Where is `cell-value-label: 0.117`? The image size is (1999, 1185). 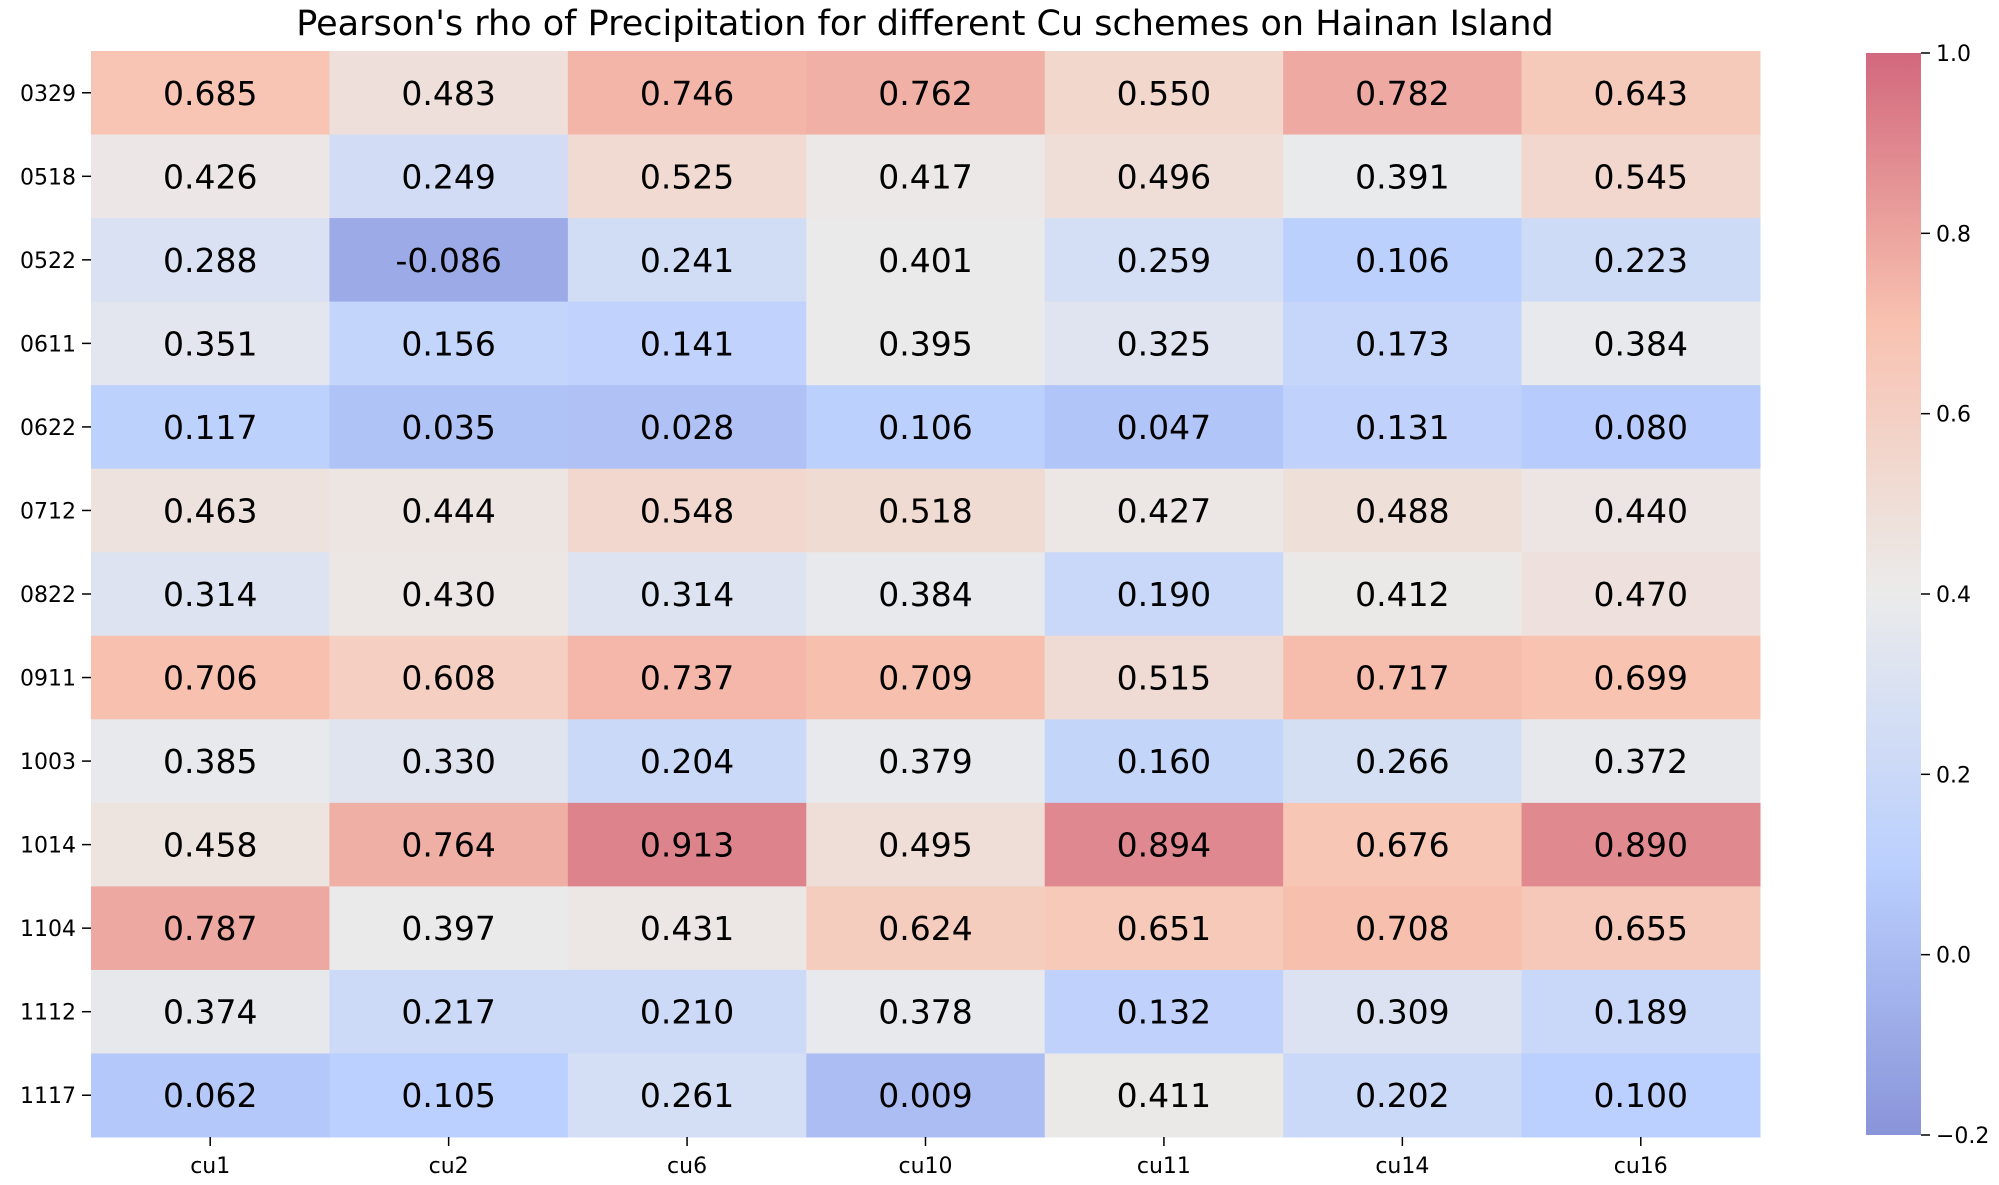 cell-value-label: 0.117 is located at coordinates (210, 427).